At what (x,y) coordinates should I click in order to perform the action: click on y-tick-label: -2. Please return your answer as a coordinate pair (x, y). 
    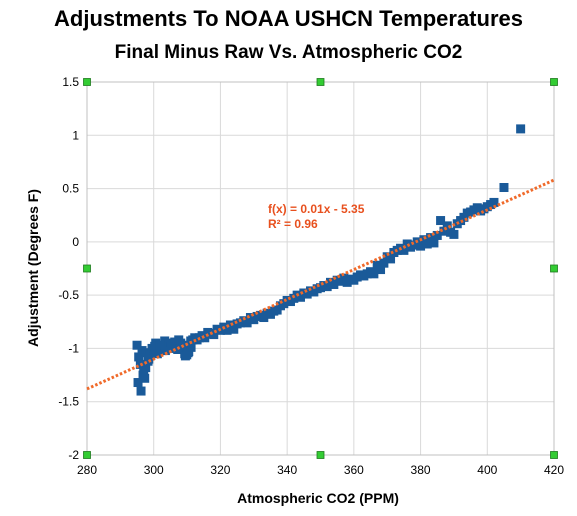
    Looking at the image, I should click on (73, 455).